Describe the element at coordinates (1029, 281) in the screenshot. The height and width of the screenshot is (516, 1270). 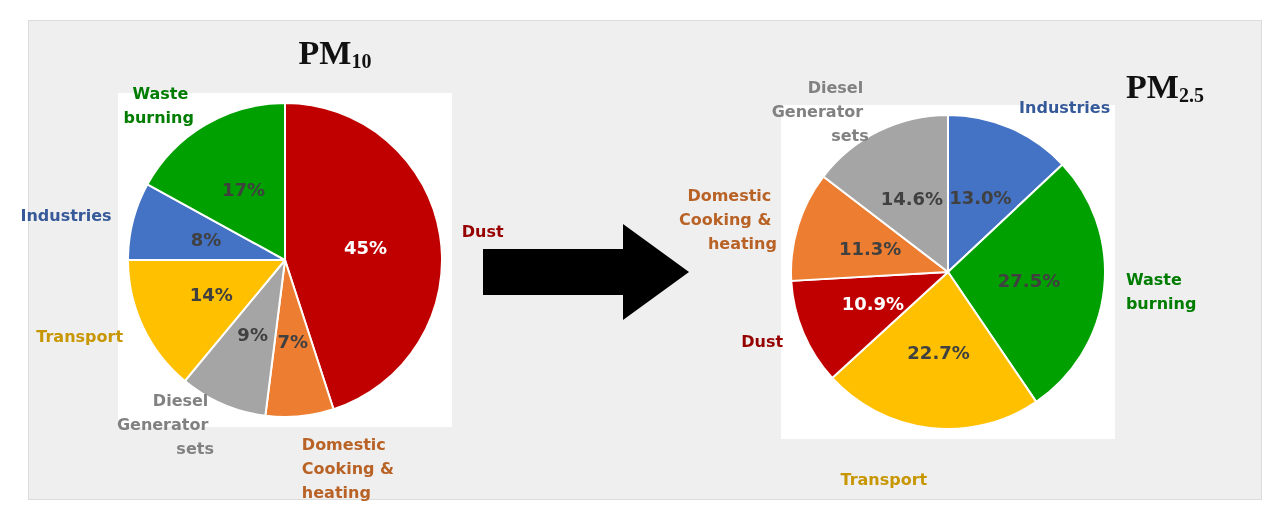
I see `data-label: 27.5%` at that location.